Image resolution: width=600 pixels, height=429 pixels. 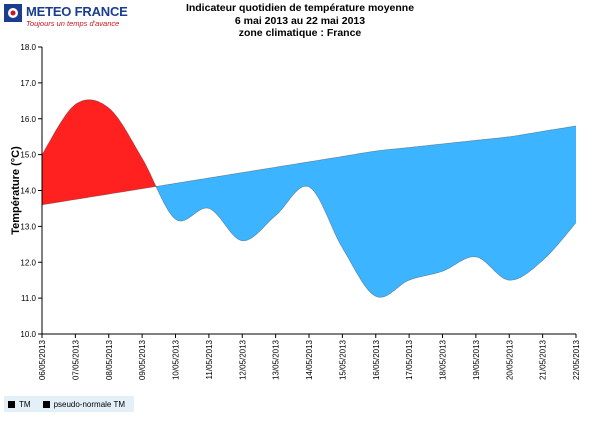 I want to click on chart-legend: TM pseudo-normale TM, so click(x=69, y=404).